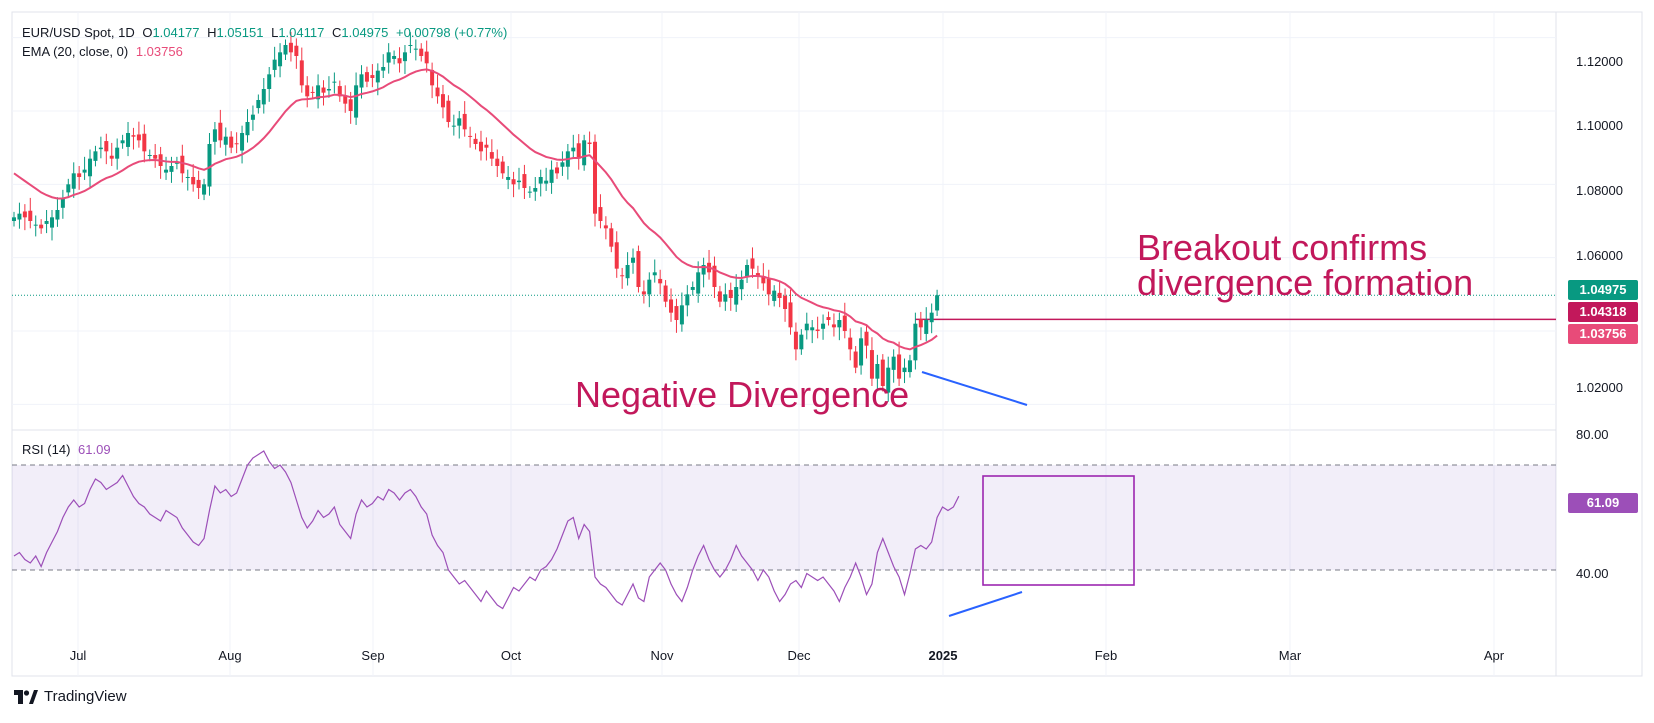  What do you see at coordinates (70, 696) in the screenshot?
I see `tradingview-logo: TradingView` at bounding box center [70, 696].